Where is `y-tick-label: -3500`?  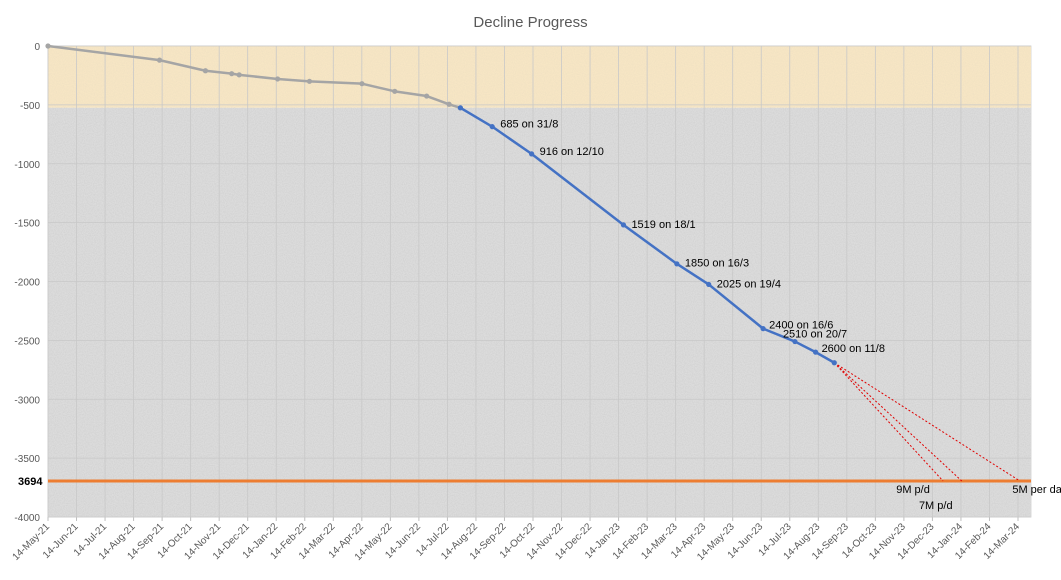
y-tick-label: -3500 is located at coordinates (27, 459).